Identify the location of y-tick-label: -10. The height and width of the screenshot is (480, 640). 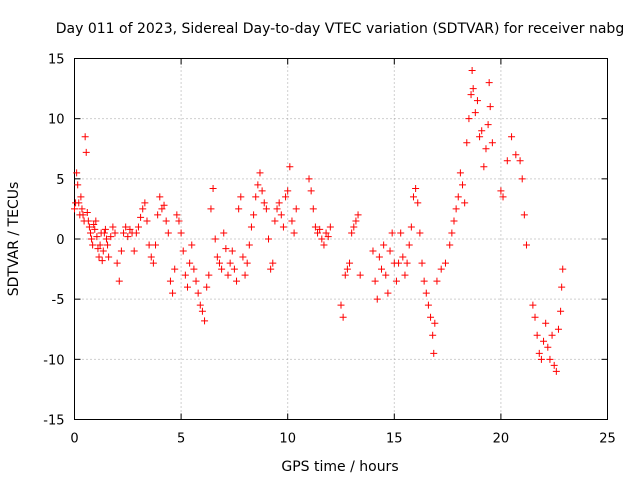
(53, 360).